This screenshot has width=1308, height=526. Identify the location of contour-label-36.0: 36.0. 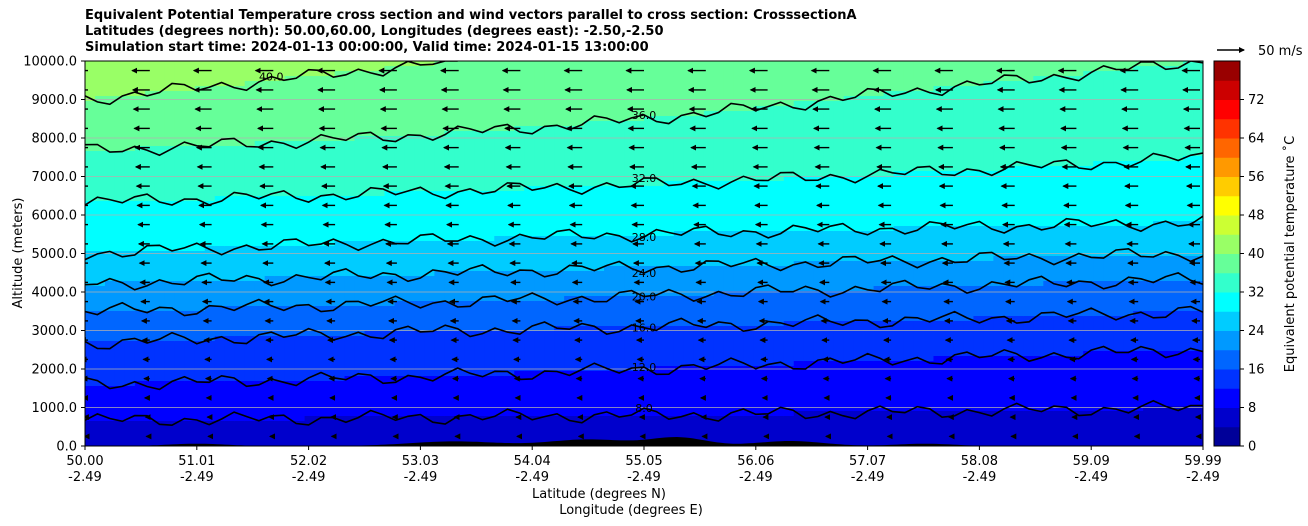
(644, 115).